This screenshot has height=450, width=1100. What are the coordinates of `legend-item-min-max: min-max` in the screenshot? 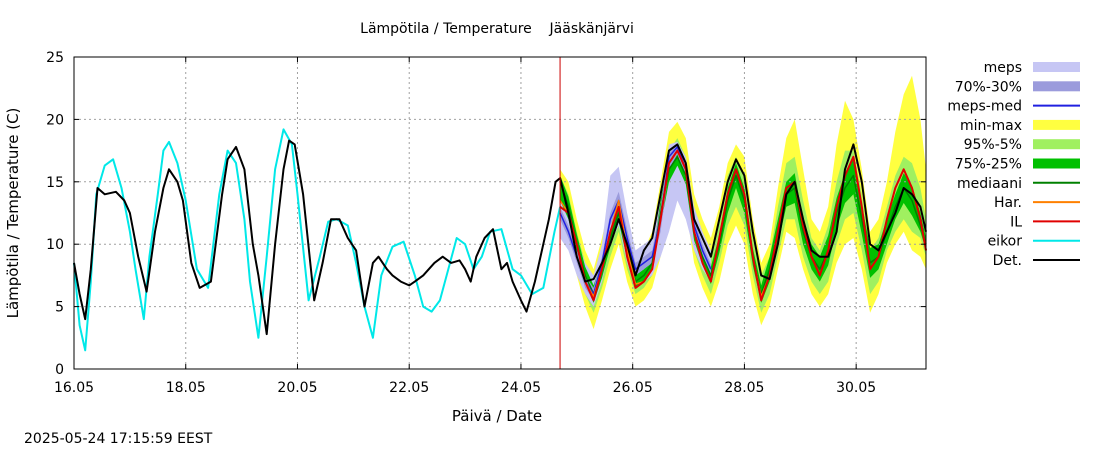 It's located at (1020, 126).